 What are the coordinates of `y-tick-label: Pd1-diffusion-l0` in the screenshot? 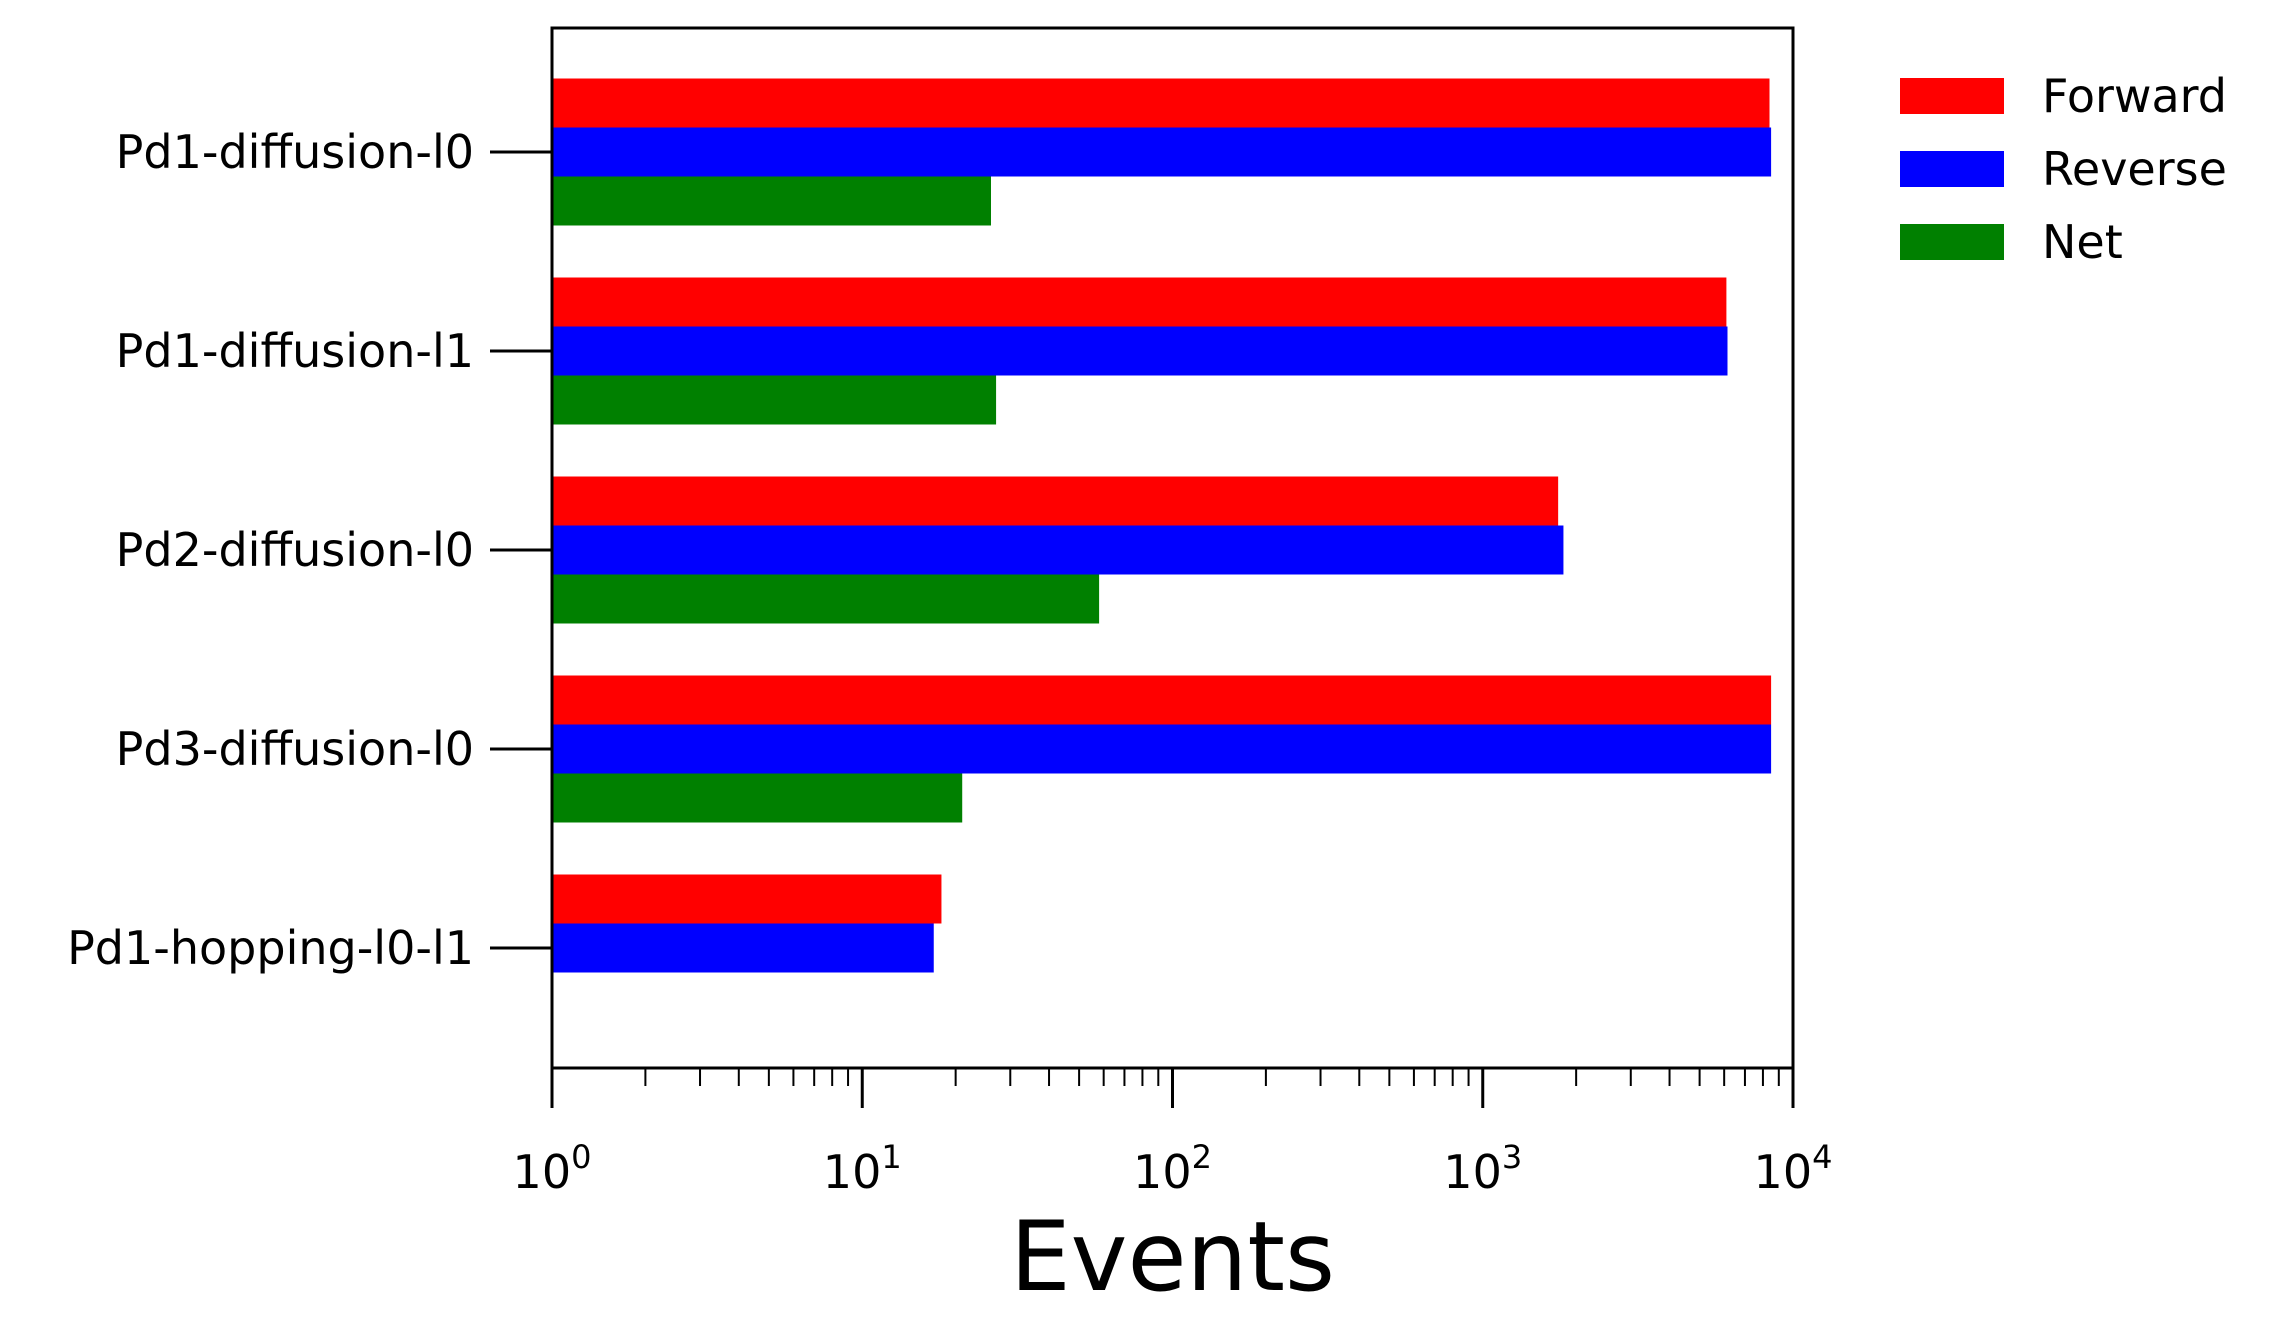 It's located at (295, 152).